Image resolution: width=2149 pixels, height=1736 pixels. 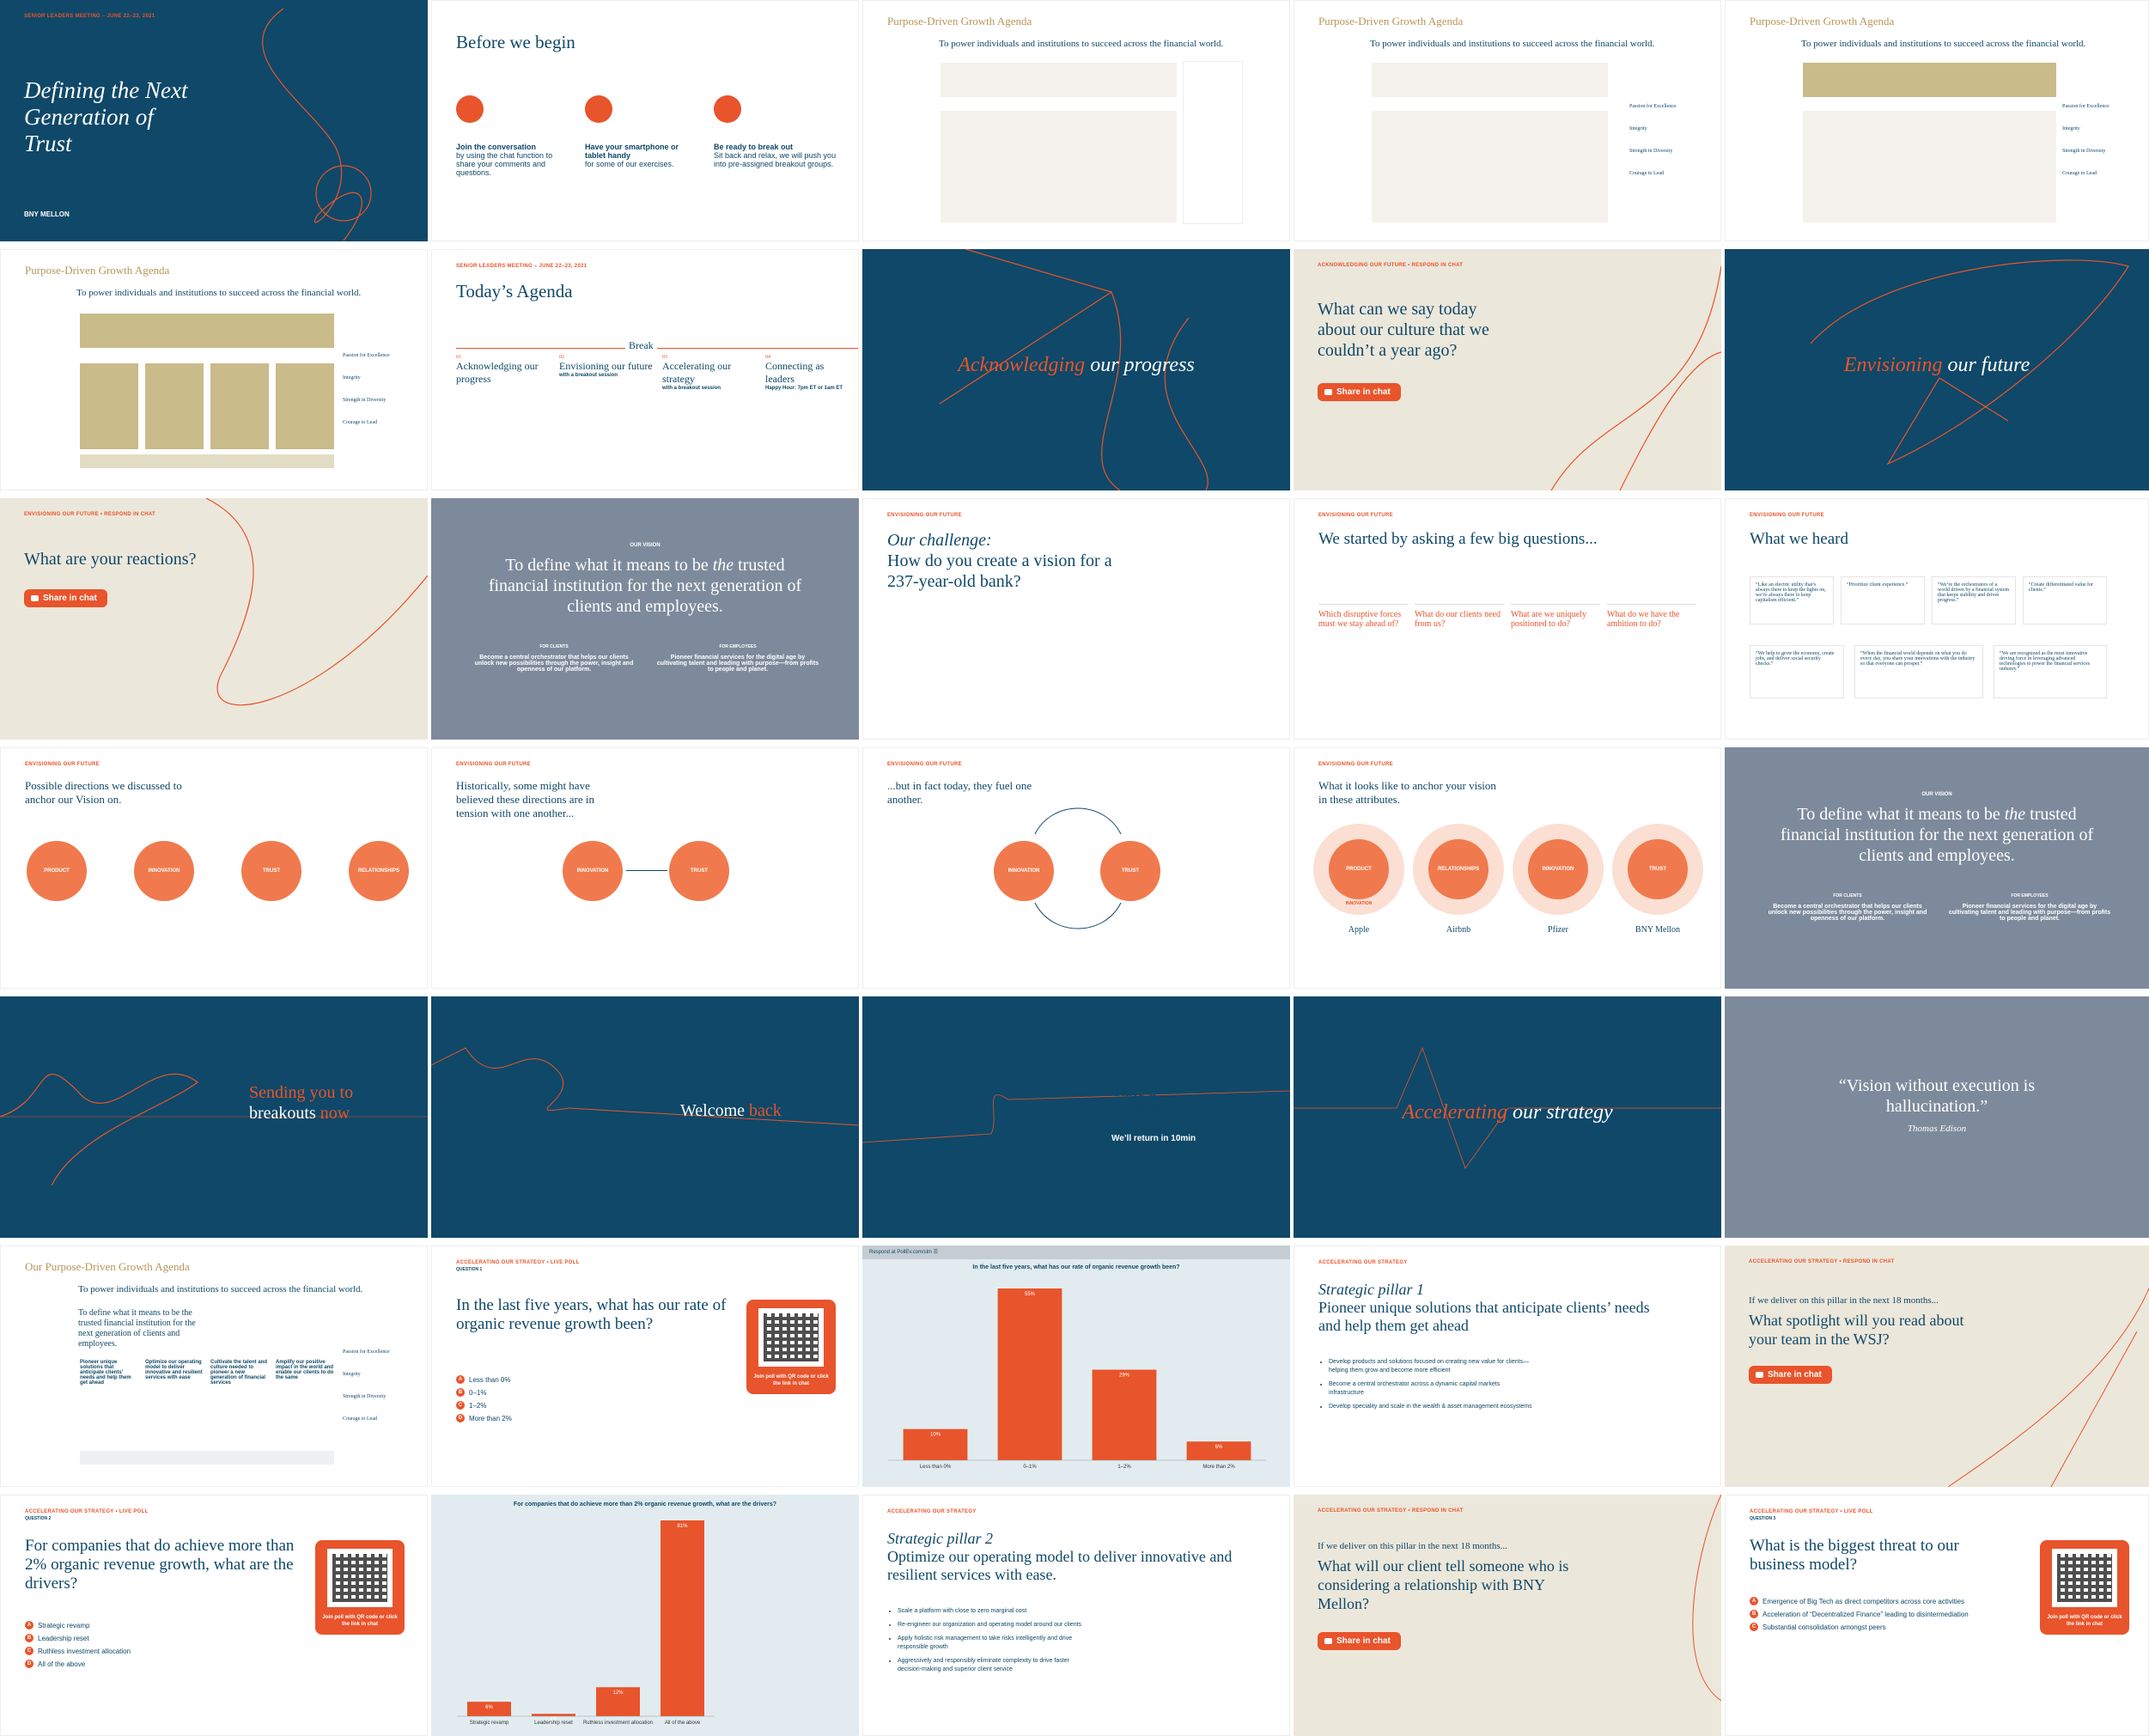 I want to click on quote-card: “Prioritize client experience.”, so click(x=1883, y=600).